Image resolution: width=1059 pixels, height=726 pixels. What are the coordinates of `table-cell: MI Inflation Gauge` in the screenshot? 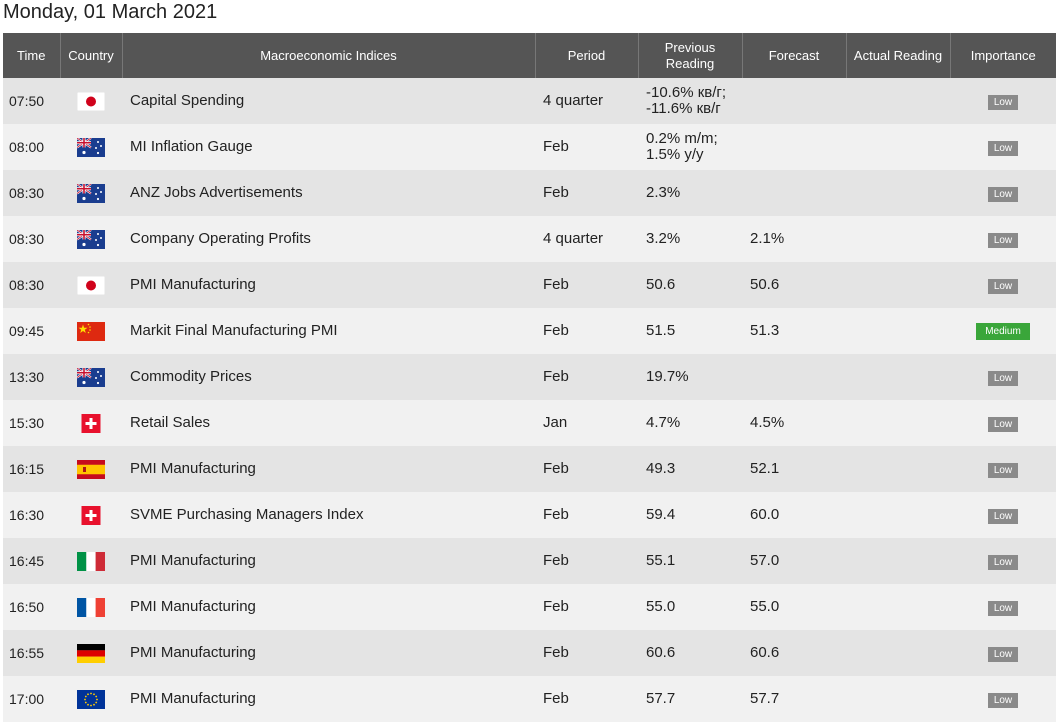 It's located at (328, 147).